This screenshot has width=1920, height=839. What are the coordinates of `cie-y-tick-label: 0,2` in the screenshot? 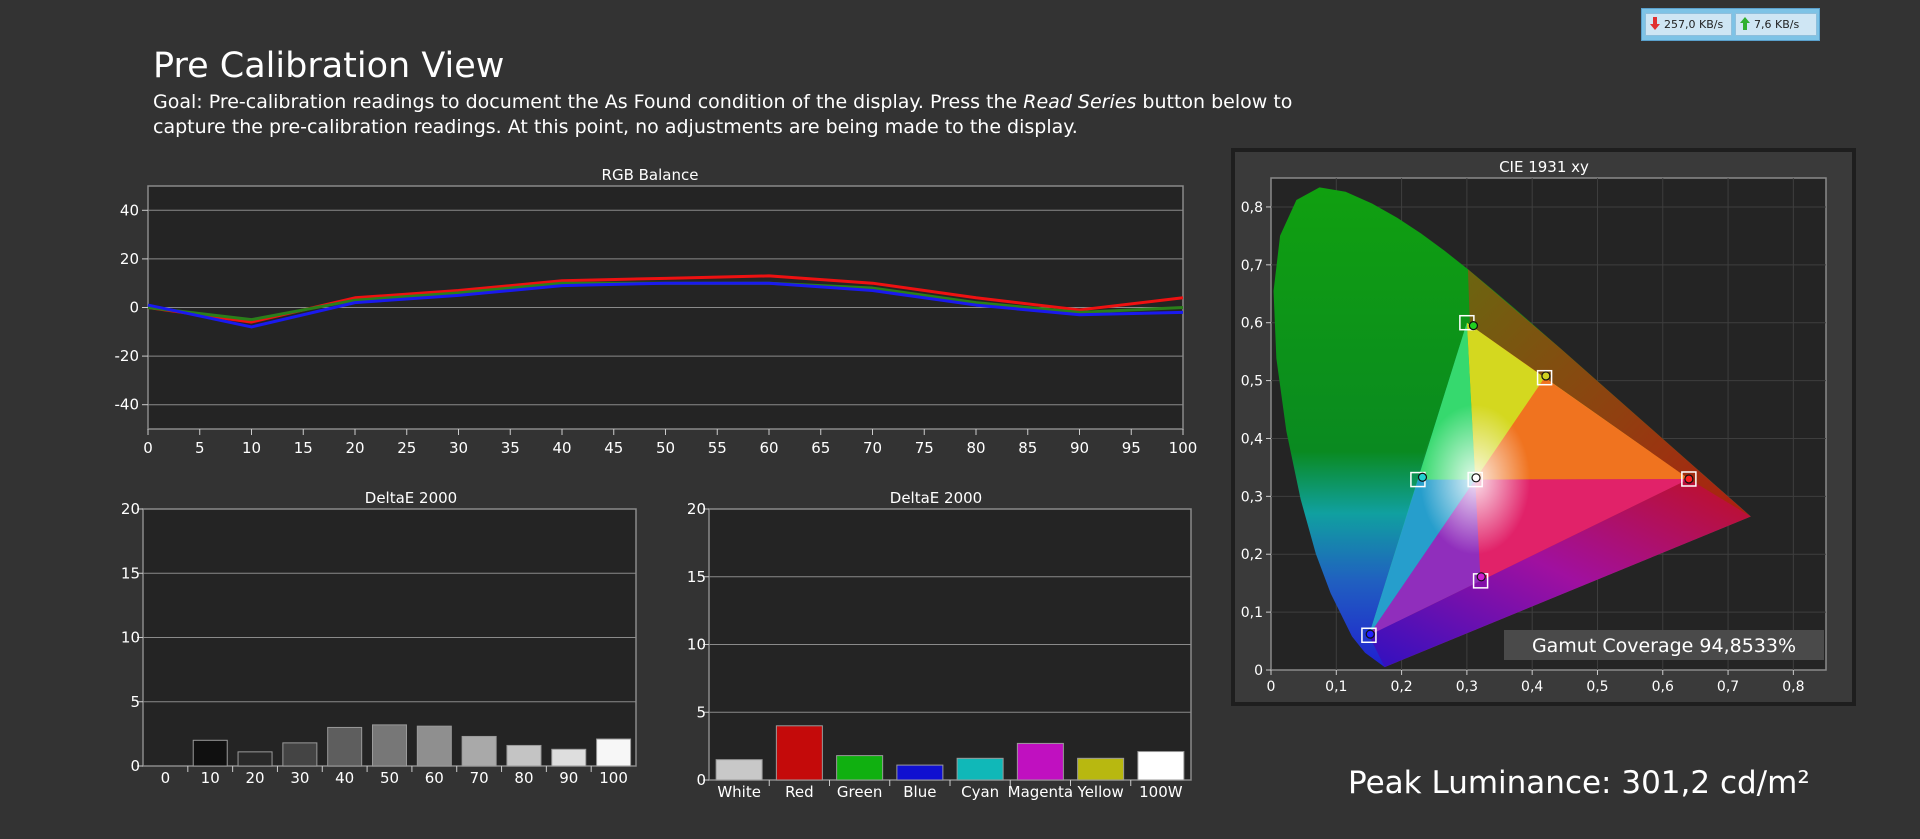 It's located at (1252, 555).